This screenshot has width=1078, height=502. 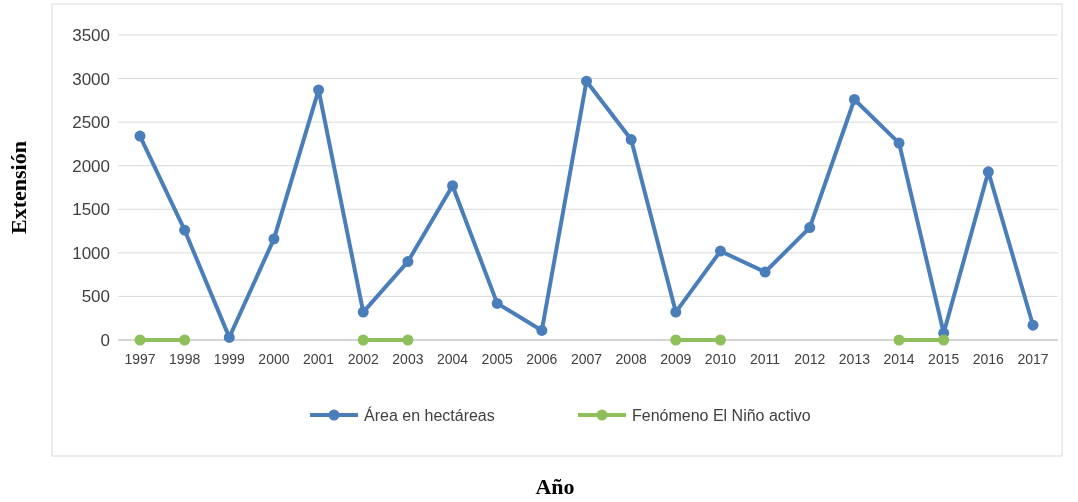 What do you see at coordinates (91, 35) in the screenshot?
I see `y-tick-label: 3500` at bounding box center [91, 35].